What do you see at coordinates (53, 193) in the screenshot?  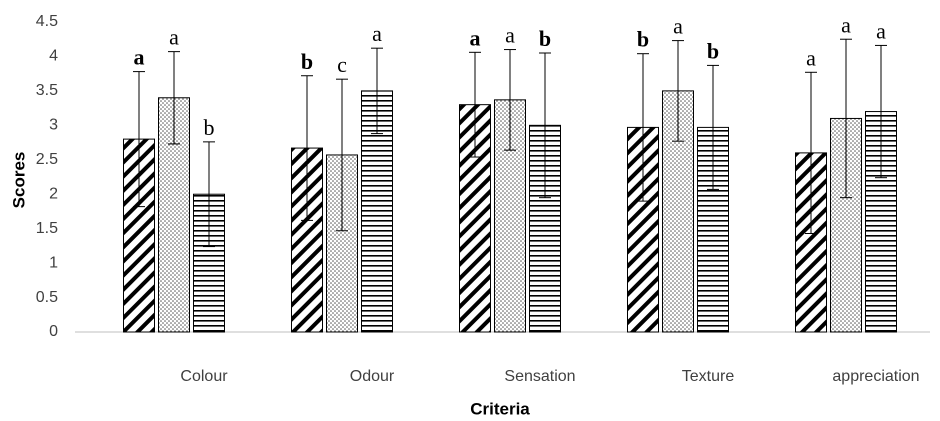 I see `y-tick-label: 2` at bounding box center [53, 193].